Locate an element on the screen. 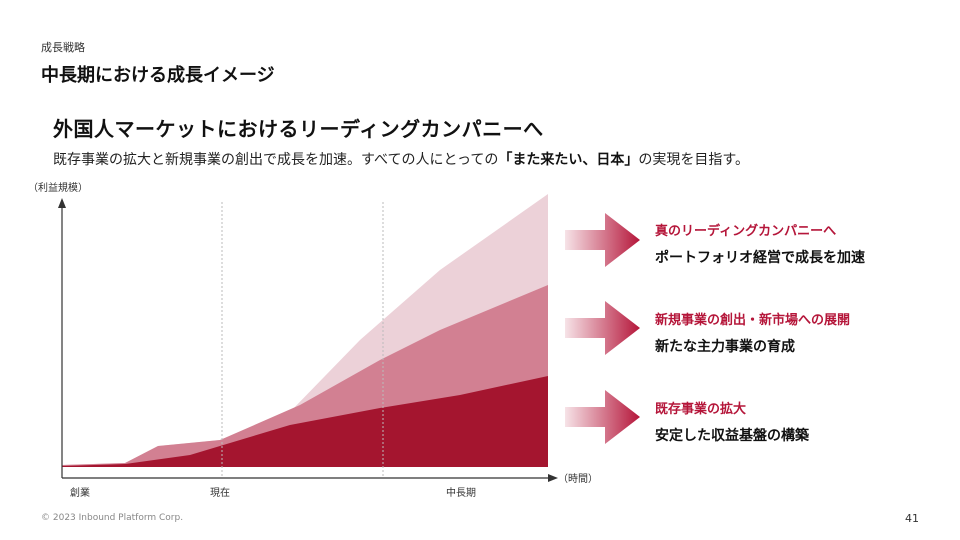 The image size is (960, 540). x-tick-now: 現在 is located at coordinates (220, 493).